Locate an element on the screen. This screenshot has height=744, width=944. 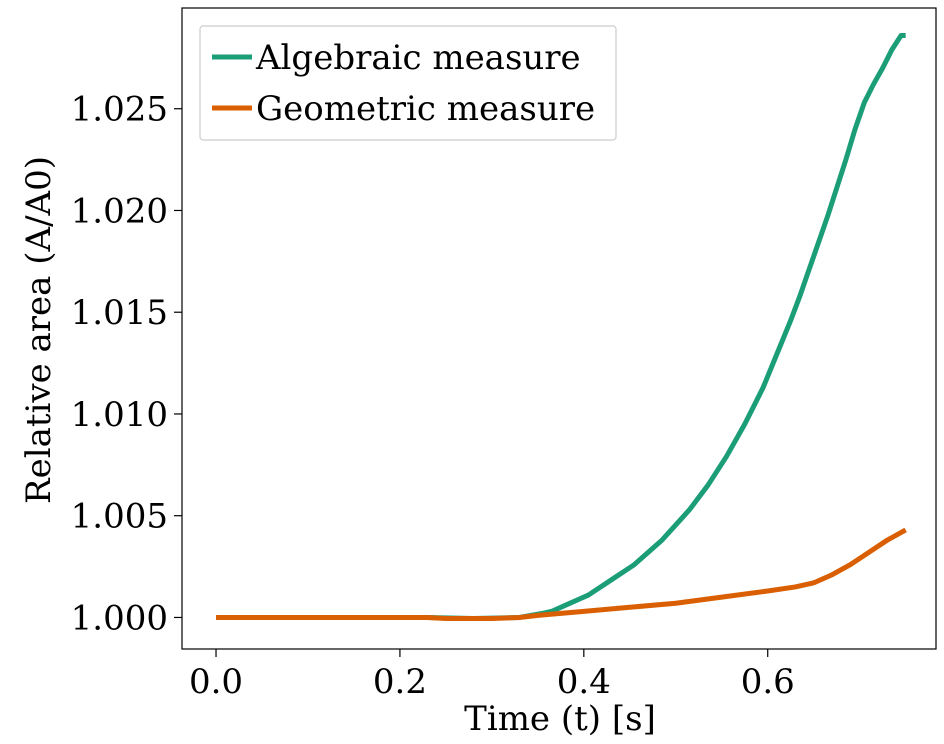
y-tick-label: 1.005 is located at coordinates (119, 517).